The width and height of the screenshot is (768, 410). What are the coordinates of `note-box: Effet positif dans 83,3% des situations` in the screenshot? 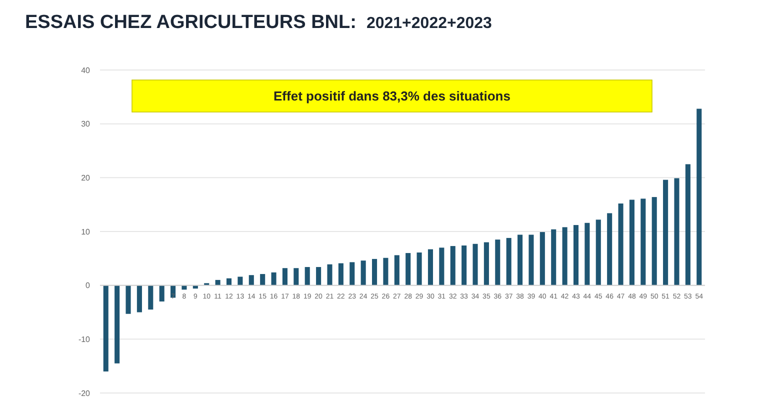 It's located at (392, 96).